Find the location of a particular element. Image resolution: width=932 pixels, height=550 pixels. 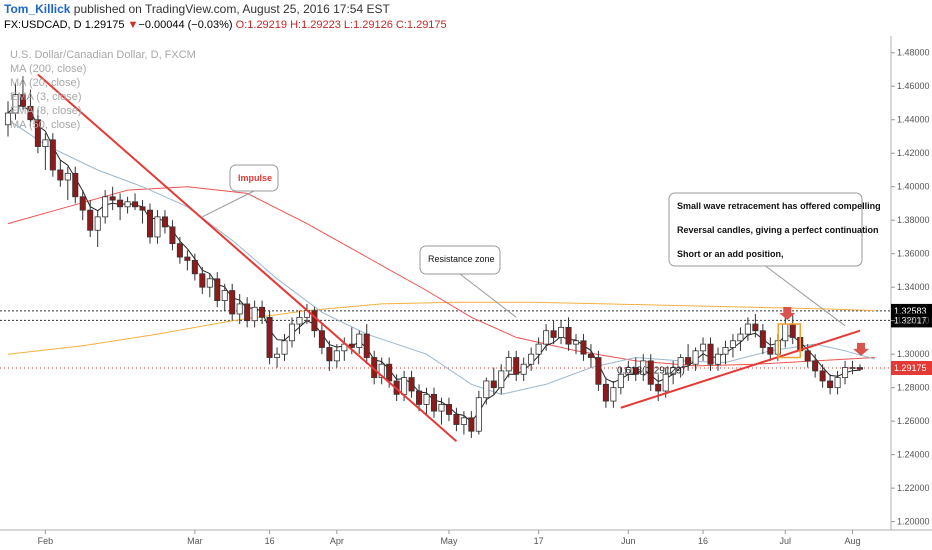

y-tick-label: 1.40000 is located at coordinates (913, 187).